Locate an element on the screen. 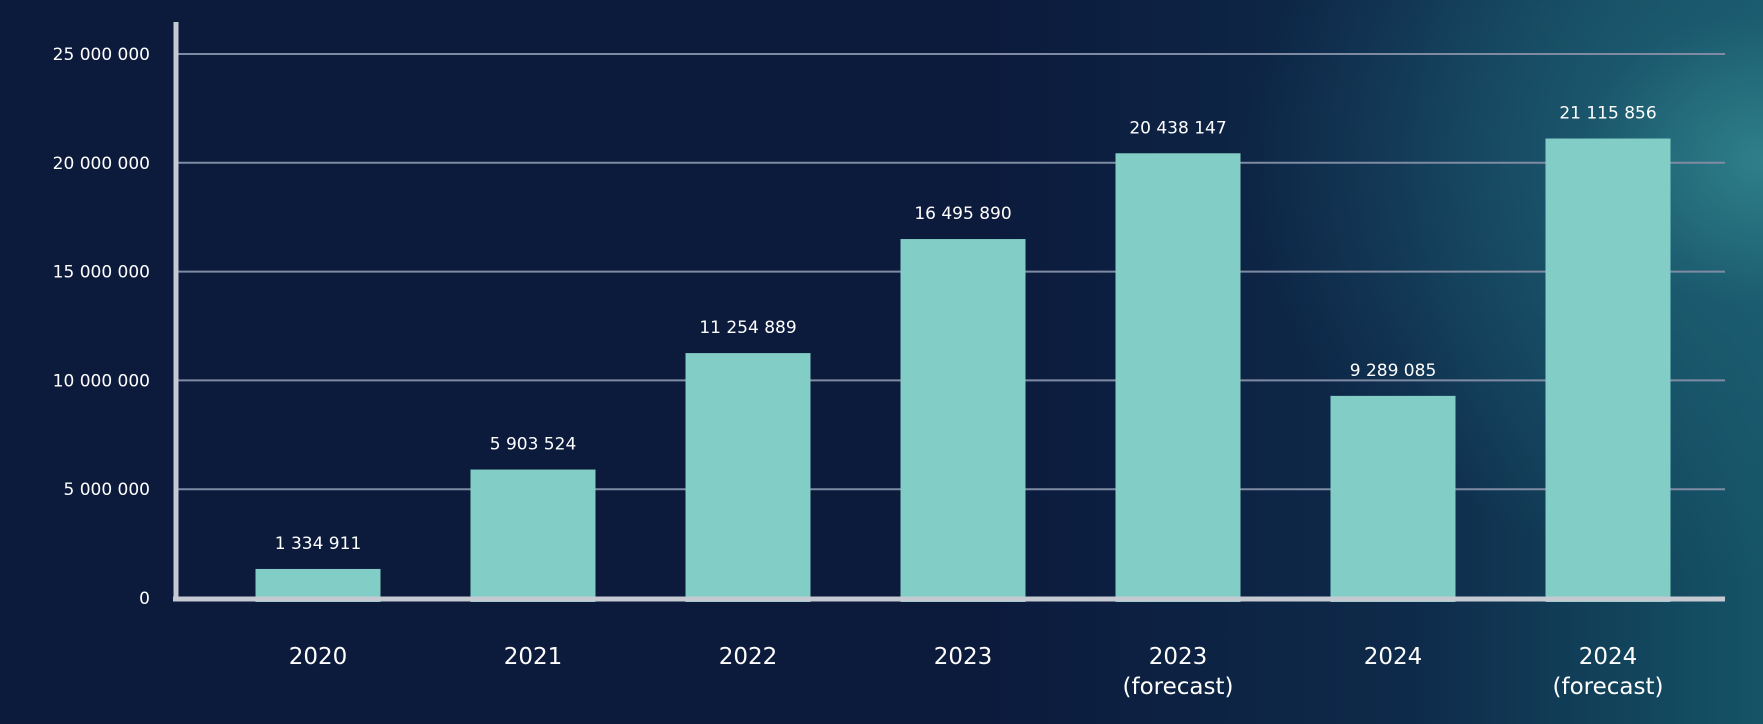 The width and height of the screenshot is (1763, 724). y-tick-label: 0 is located at coordinates (144, 599).